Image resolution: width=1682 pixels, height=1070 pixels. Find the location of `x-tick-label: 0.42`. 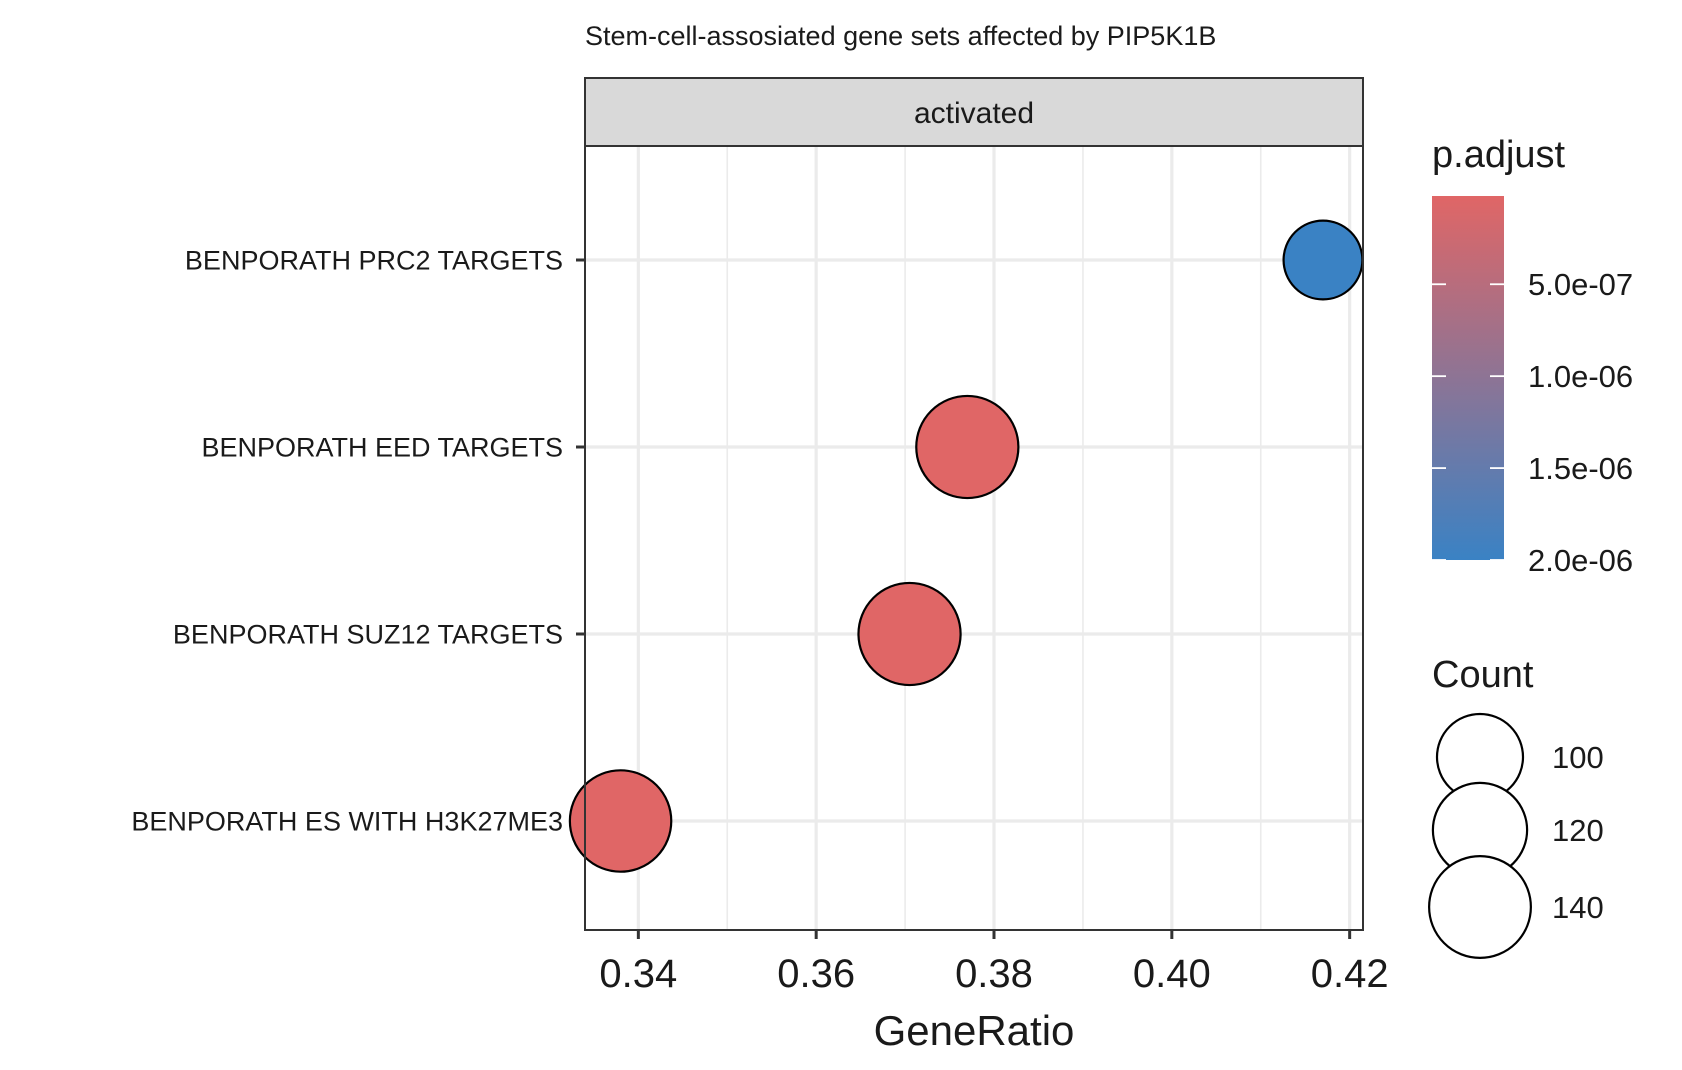

x-tick-label: 0.42 is located at coordinates (1350, 974).